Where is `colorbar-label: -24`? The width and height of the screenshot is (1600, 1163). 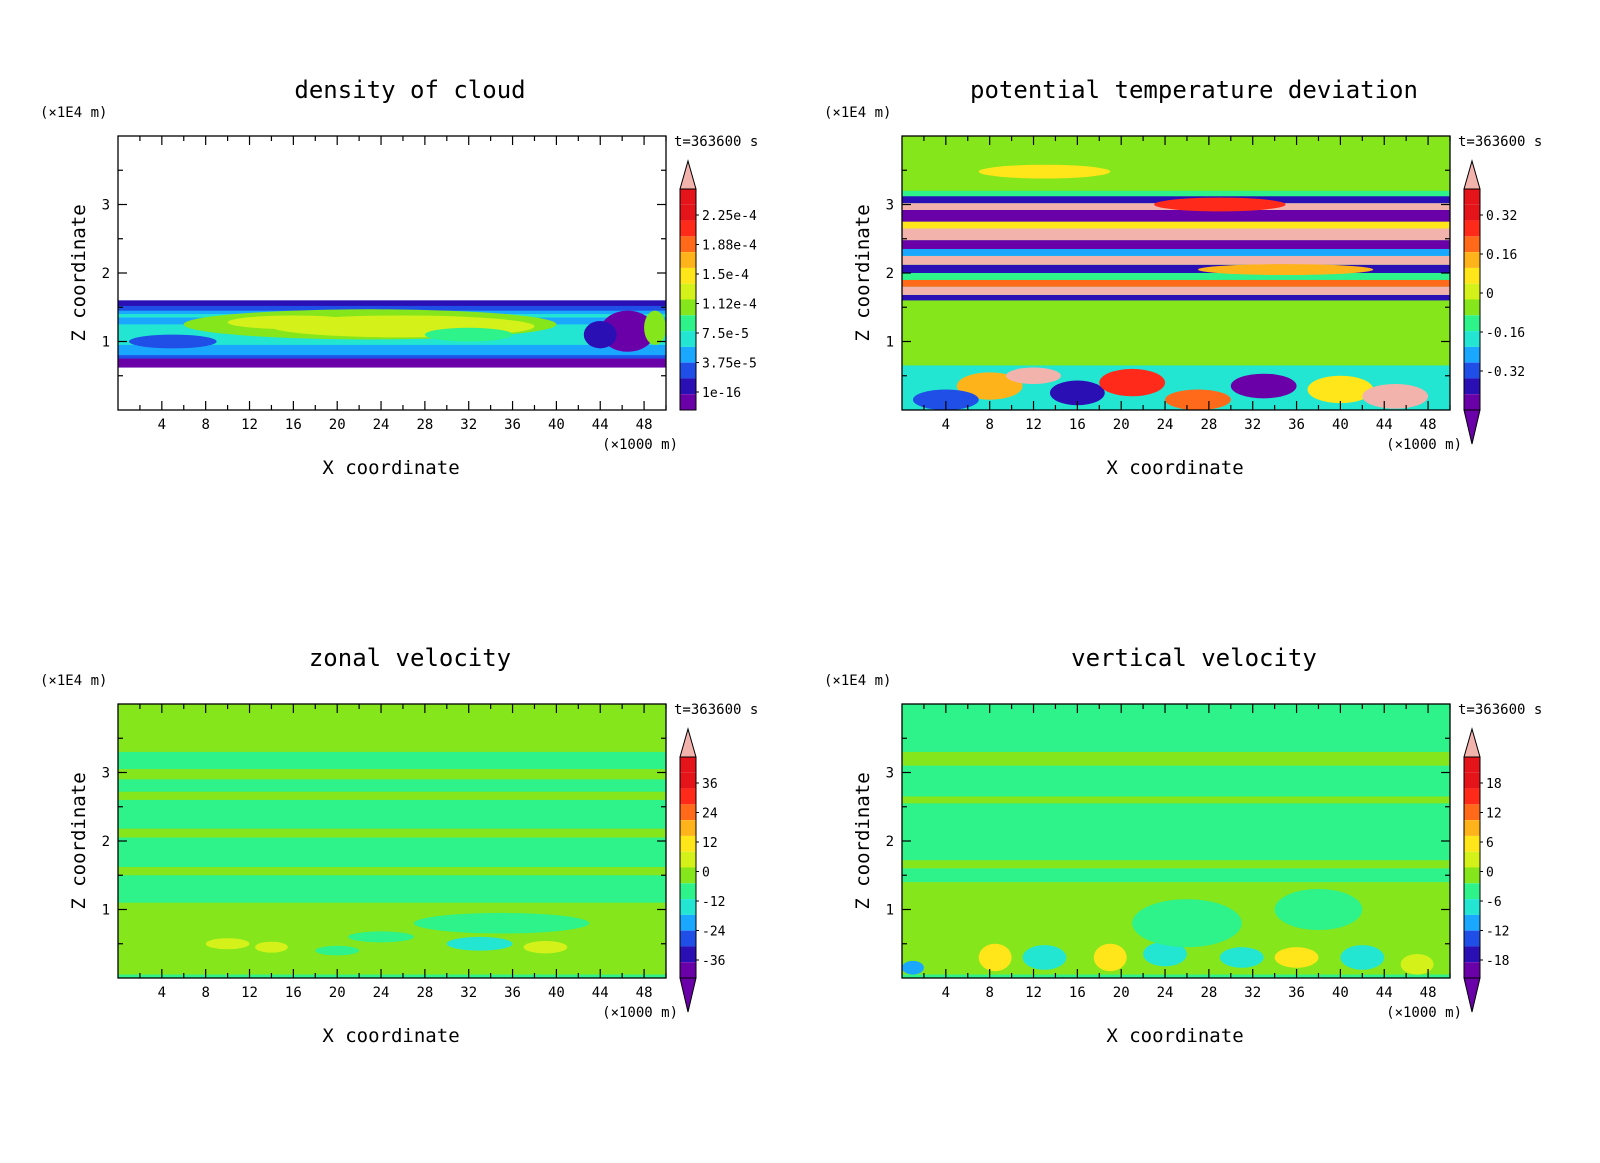
colorbar-label: -24 is located at coordinates (714, 932).